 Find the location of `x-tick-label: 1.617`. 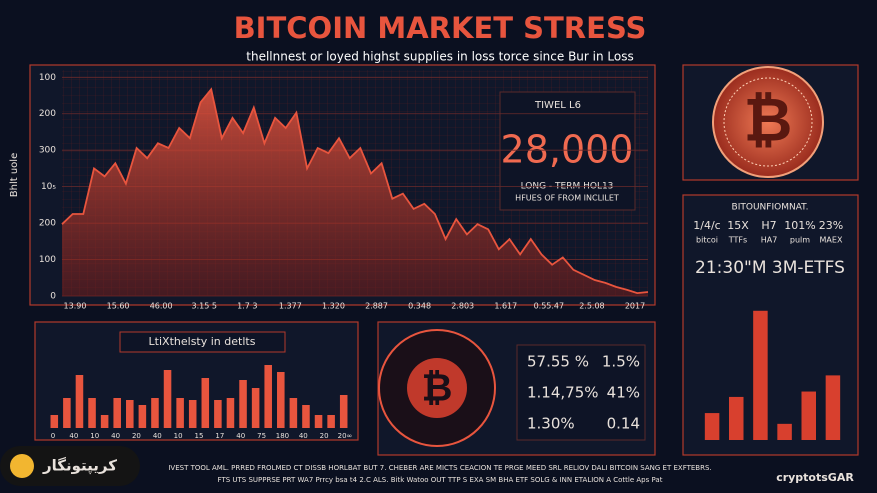

x-tick-label: 1.617 is located at coordinates (505, 306).